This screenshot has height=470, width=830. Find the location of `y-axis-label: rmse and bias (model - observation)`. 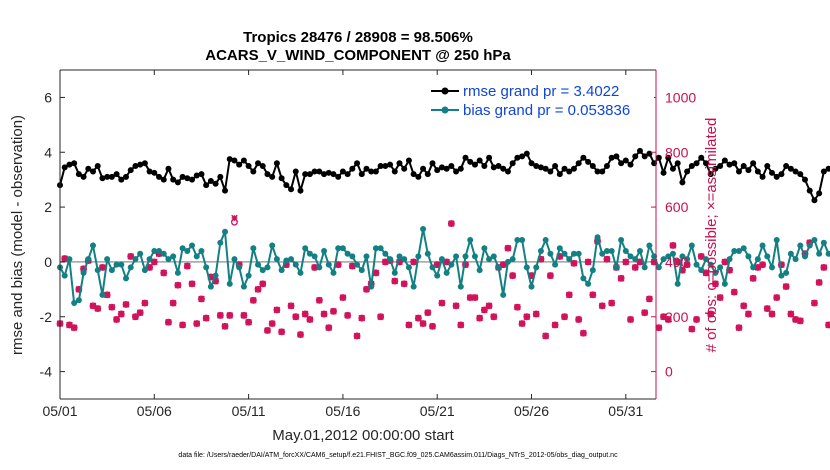

y-axis-label: rmse and bias (model - observation) is located at coordinates (17, 235).